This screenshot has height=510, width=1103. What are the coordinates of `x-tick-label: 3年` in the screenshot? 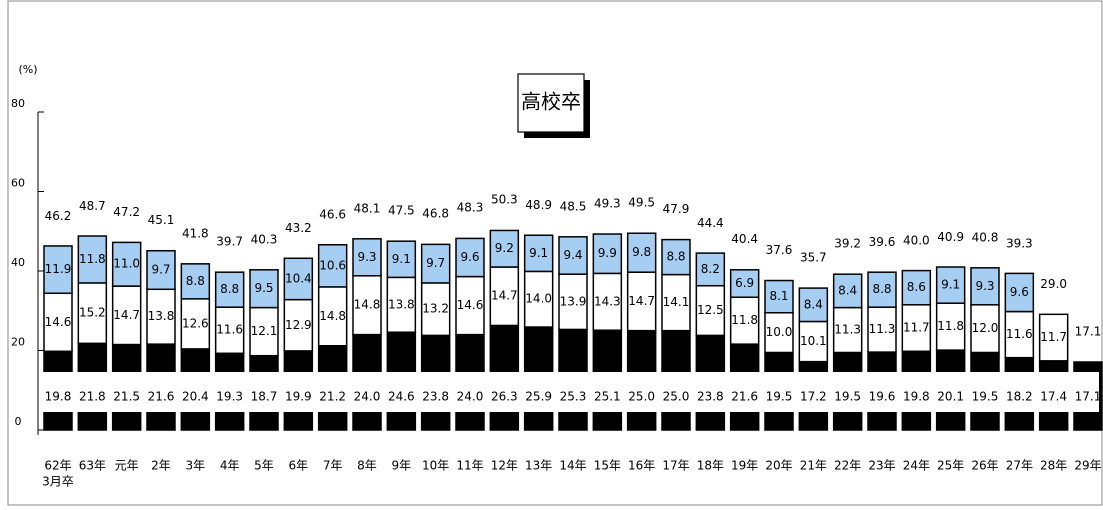 It's located at (196, 466).